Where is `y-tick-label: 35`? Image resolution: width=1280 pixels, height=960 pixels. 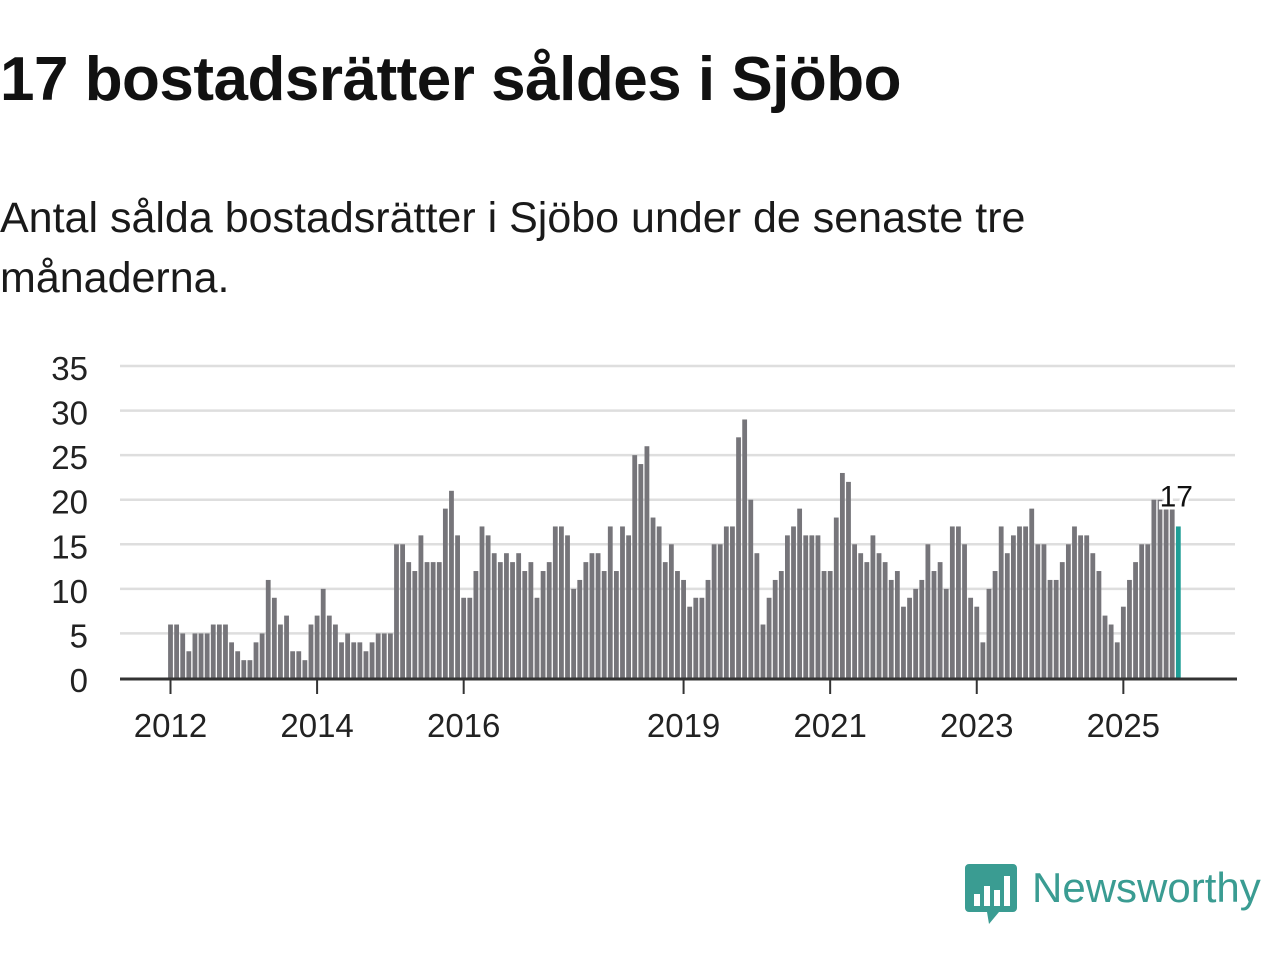
y-tick-label: 35 is located at coordinates (69, 368).